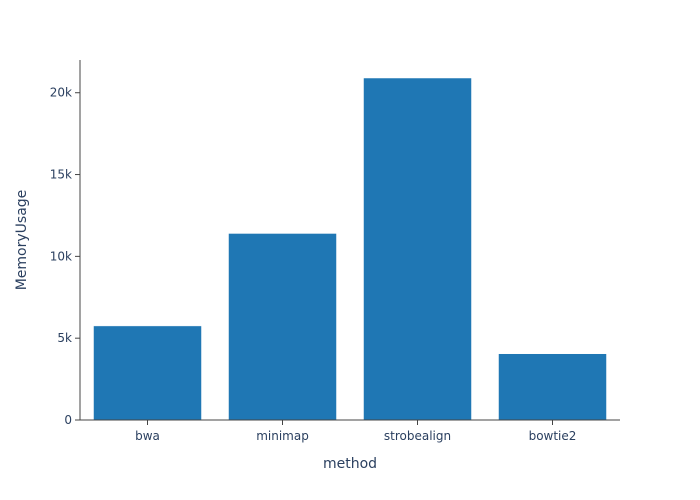 Image resolution: width=700 pixels, height=500 pixels. What do you see at coordinates (68, 420) in the screenshot?
I see `y-tick-label: 0` at bounding box center [68, 420].